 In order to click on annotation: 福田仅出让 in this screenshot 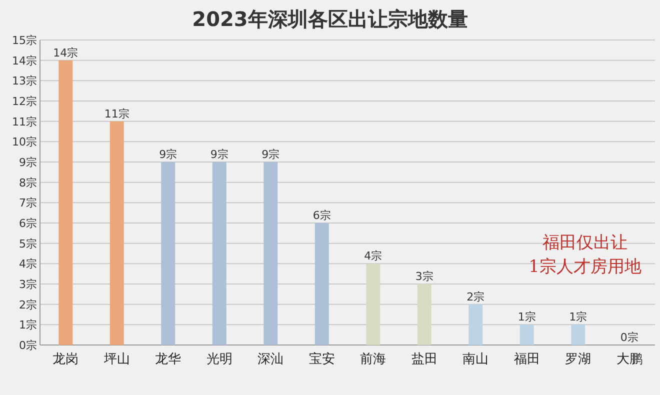, I will do `click(585, 243)`.